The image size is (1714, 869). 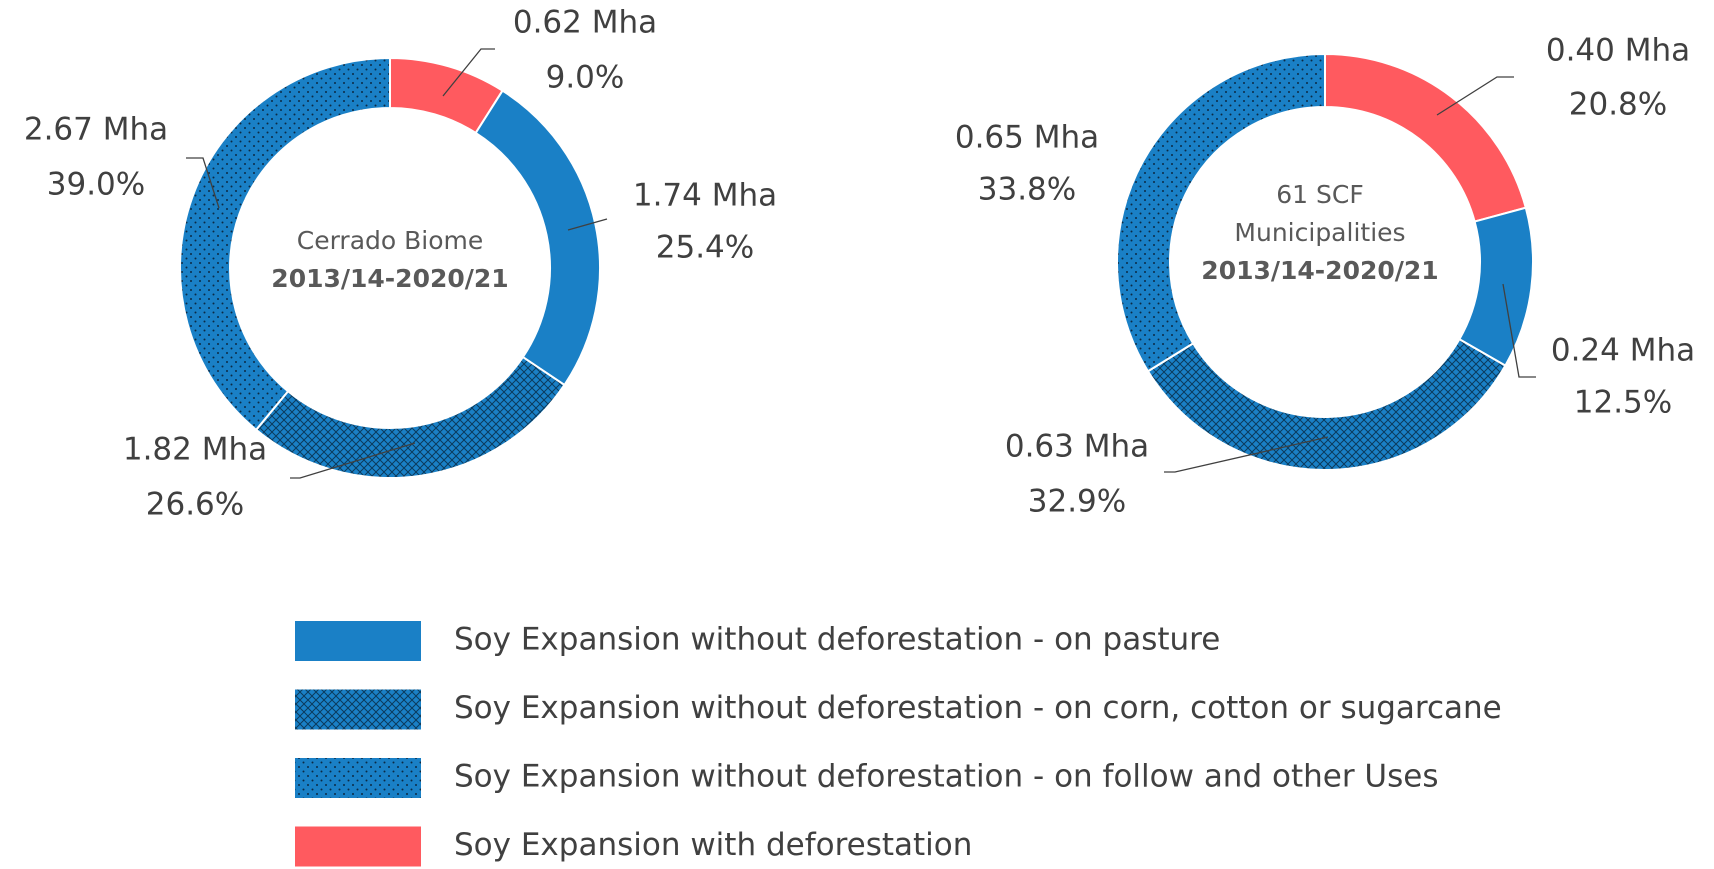 I want to click on center-label: Cerrado Biome 2013/14-2020/21, so click(x=390, y=260).